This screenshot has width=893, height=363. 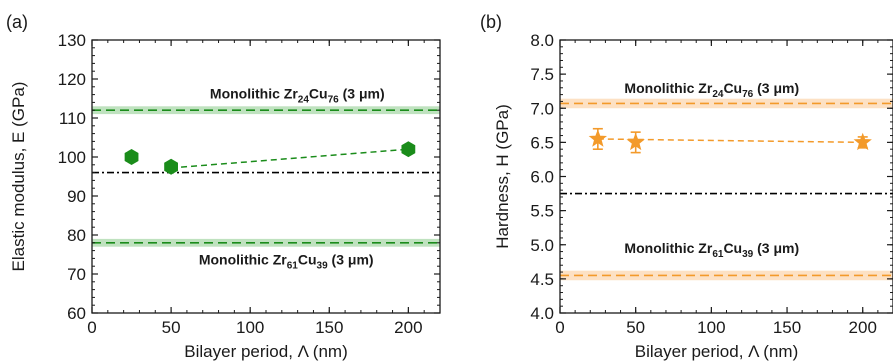 I want to click on y-tick-label: 8.0, so click(x=542, y=40).